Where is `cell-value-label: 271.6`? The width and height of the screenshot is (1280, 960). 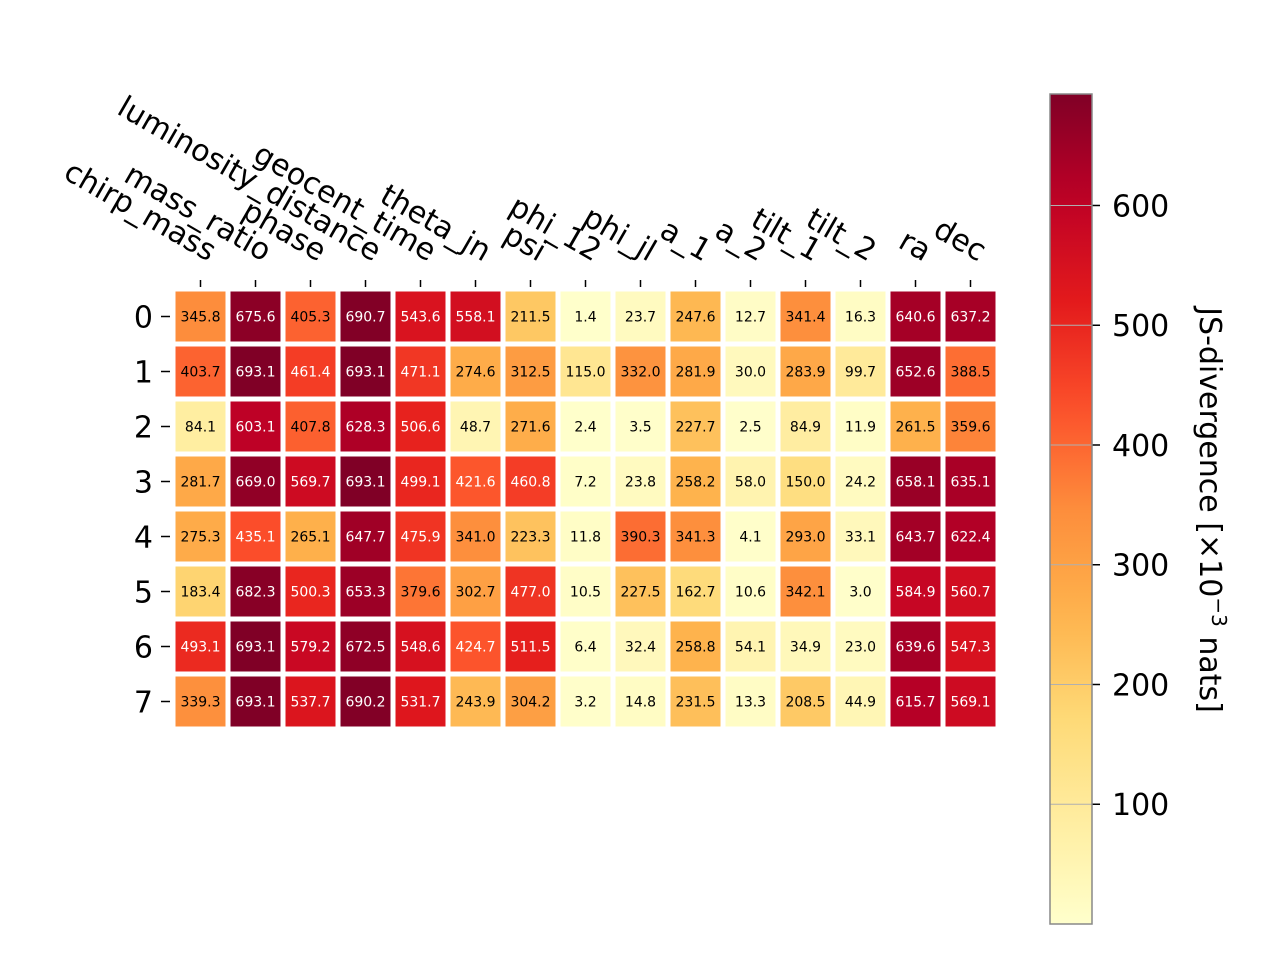
cell-value-label: 271.6 is located at coordinates (530, 428).